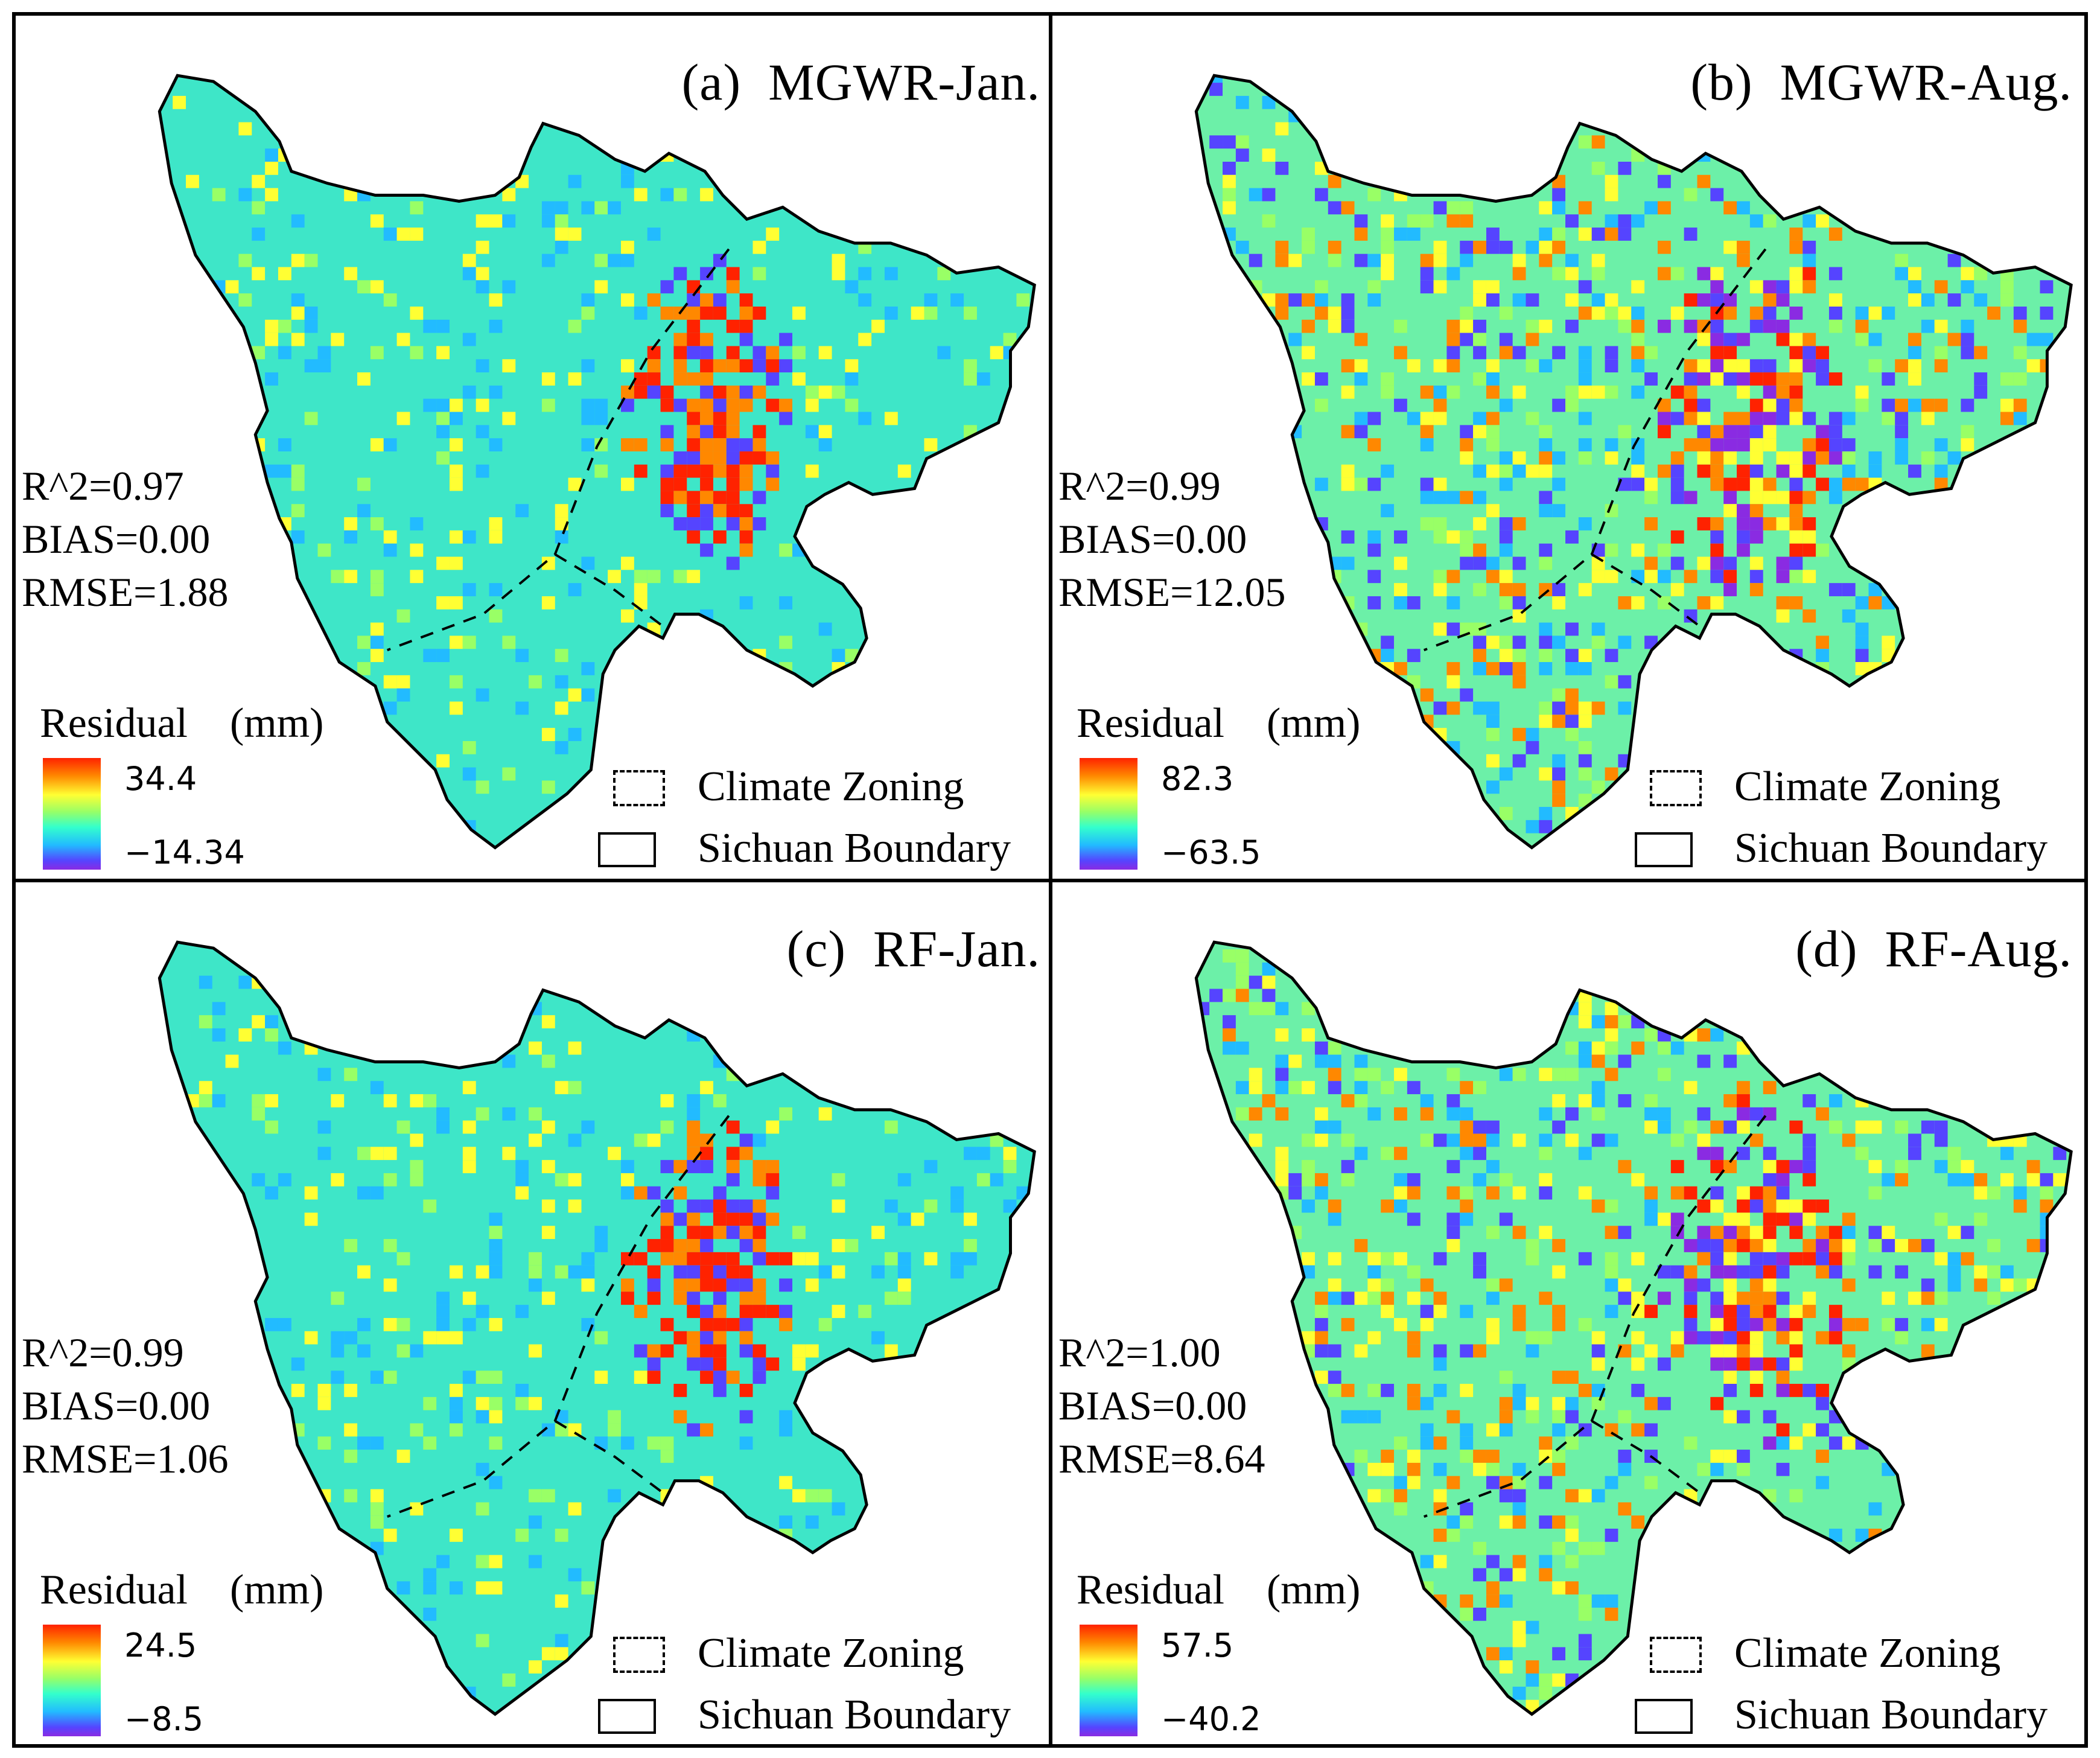  Describe the element at coordinates (72, 1680) in the screenshot. I see `colorbar` at that location.